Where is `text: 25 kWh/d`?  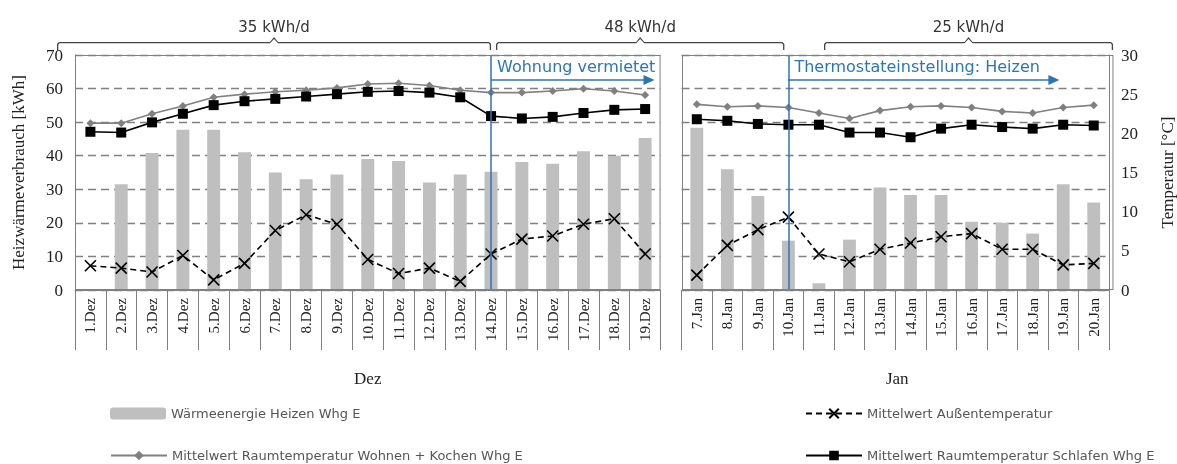 text: 25 kWh/d is located at coordinates (968, 26).